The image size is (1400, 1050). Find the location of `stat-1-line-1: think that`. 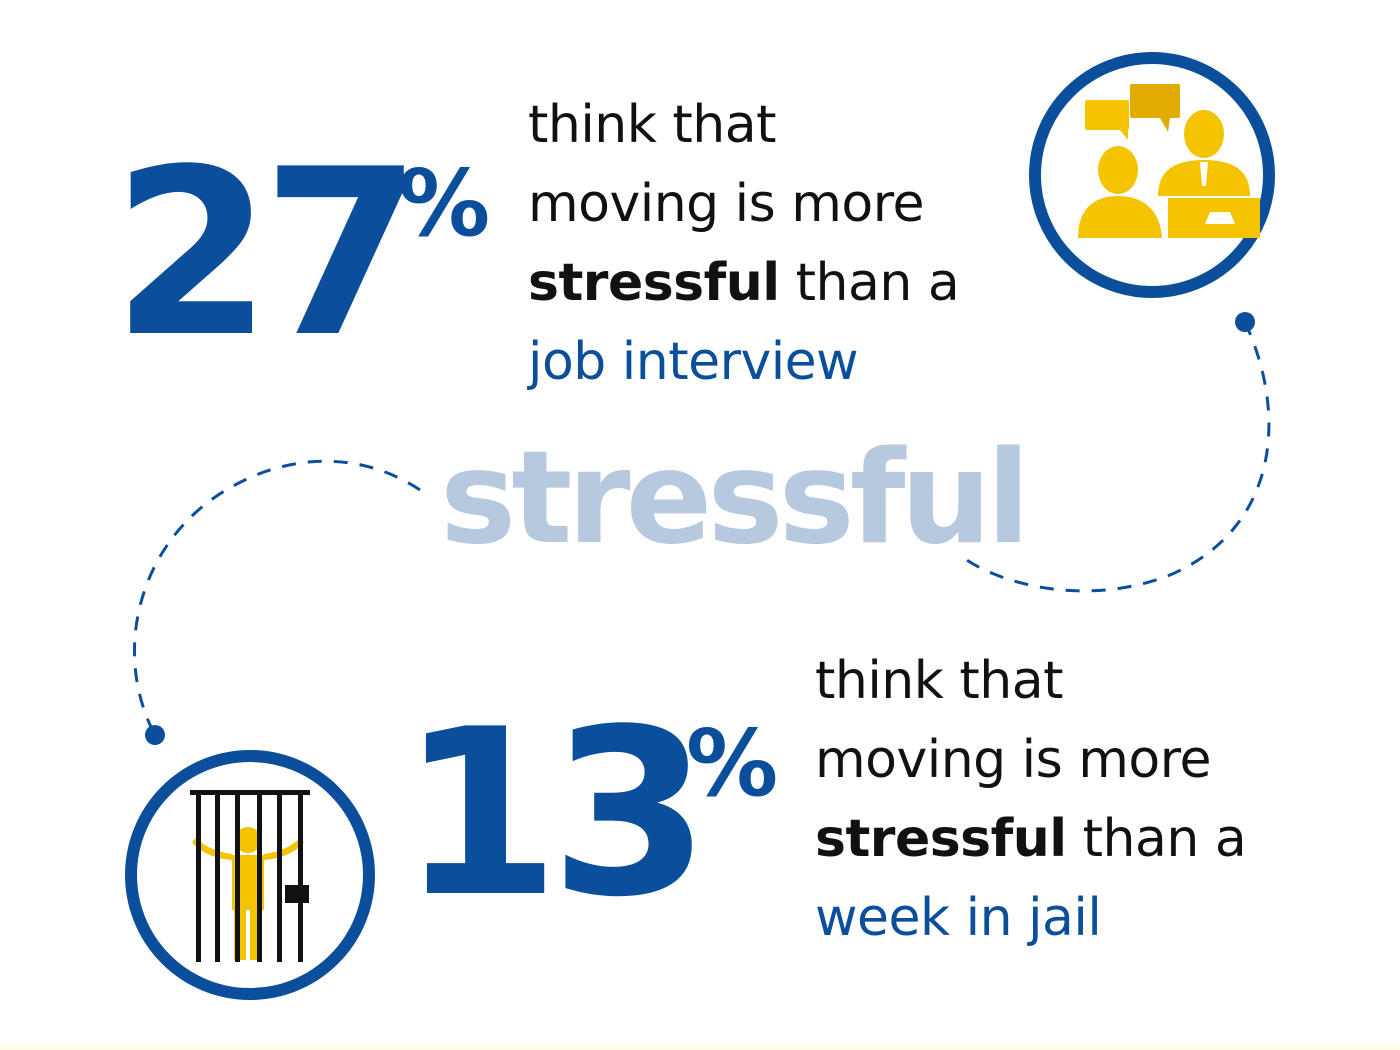

stat-1-line-1: think that is located at coordinates (652, 125).